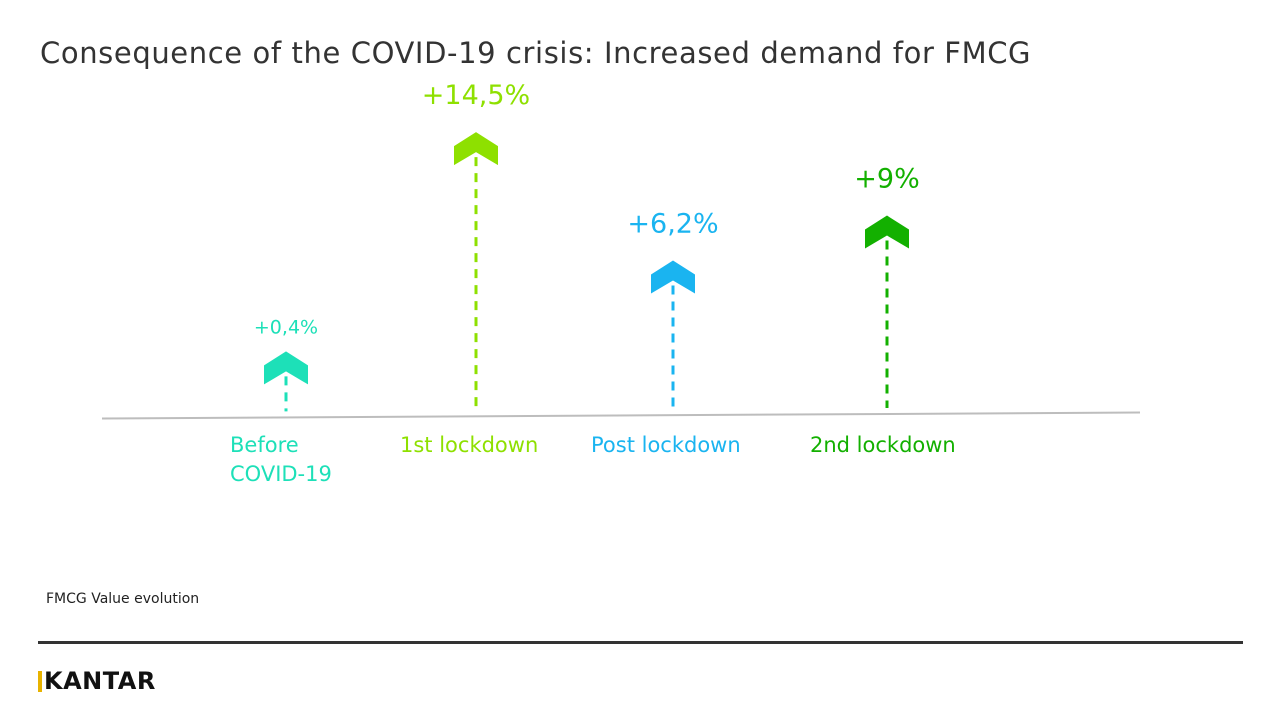 The height and width of the screenshot is (720, 1280). I want to click on category-label-line: 2nd lockdown, so click(883, 445).